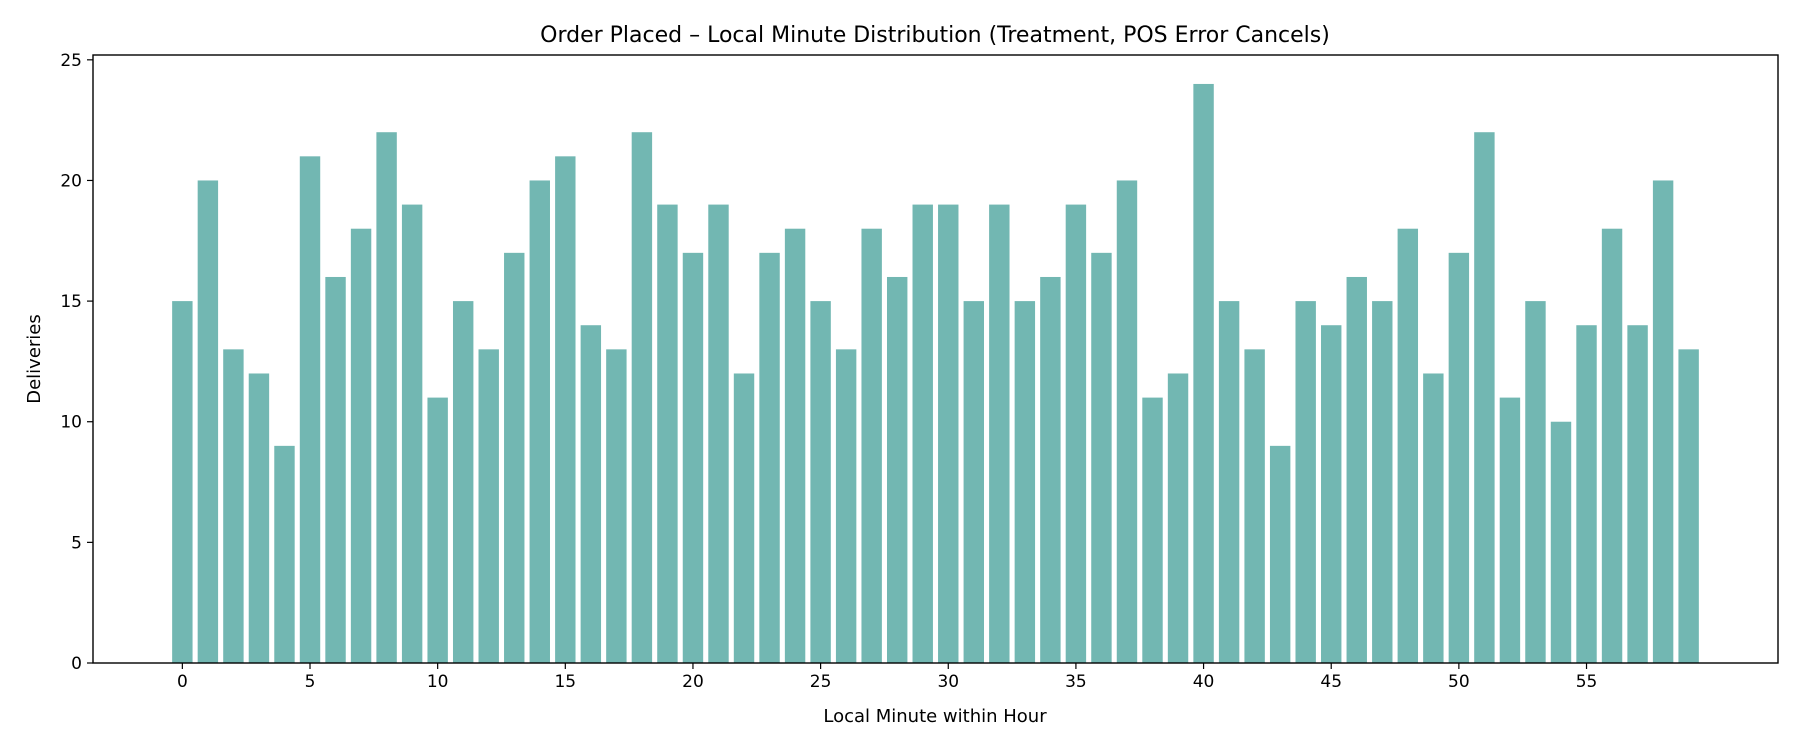 This screenshot has width=1800, height=750. Describe the element at coordinates (1331, 682) in the screenshot. I see `x-tick-label: 45` at that location.